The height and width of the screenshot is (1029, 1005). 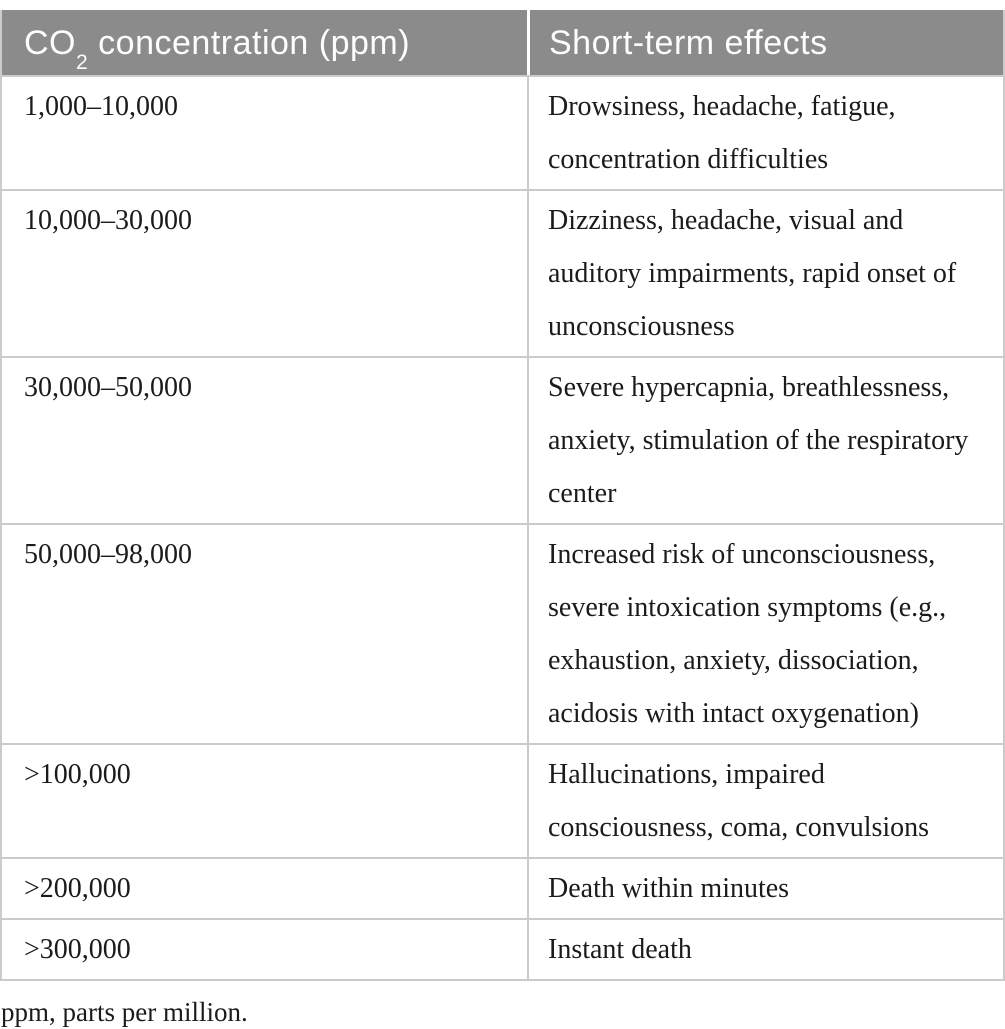 What do you see at coordinates (217, 49) in the screenshot?
I see `header-concentration-label: CO2 concentration (ppm)` at bounding box center [217, 49].